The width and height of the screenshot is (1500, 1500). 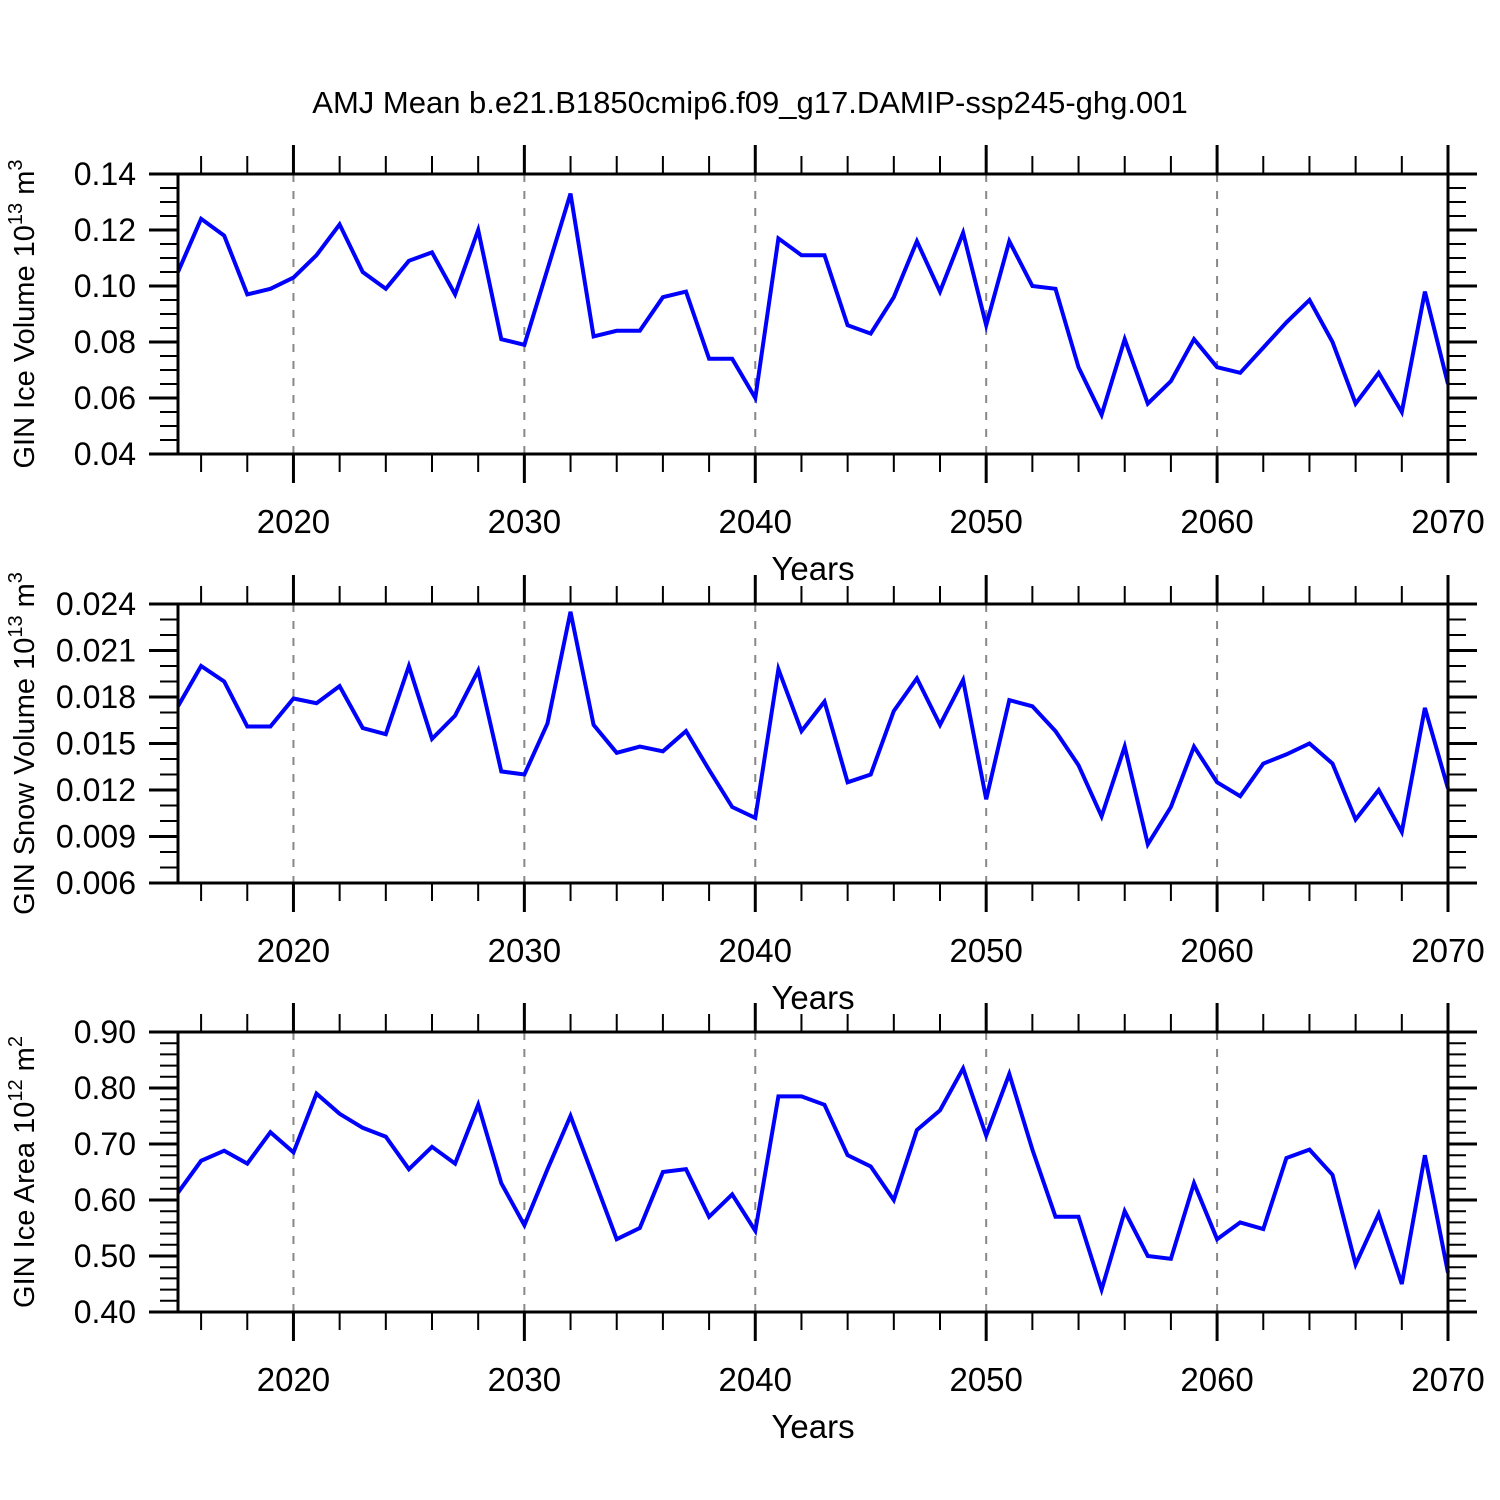 I want to click on svg-text: 0.08, so click(x=105, y=342).